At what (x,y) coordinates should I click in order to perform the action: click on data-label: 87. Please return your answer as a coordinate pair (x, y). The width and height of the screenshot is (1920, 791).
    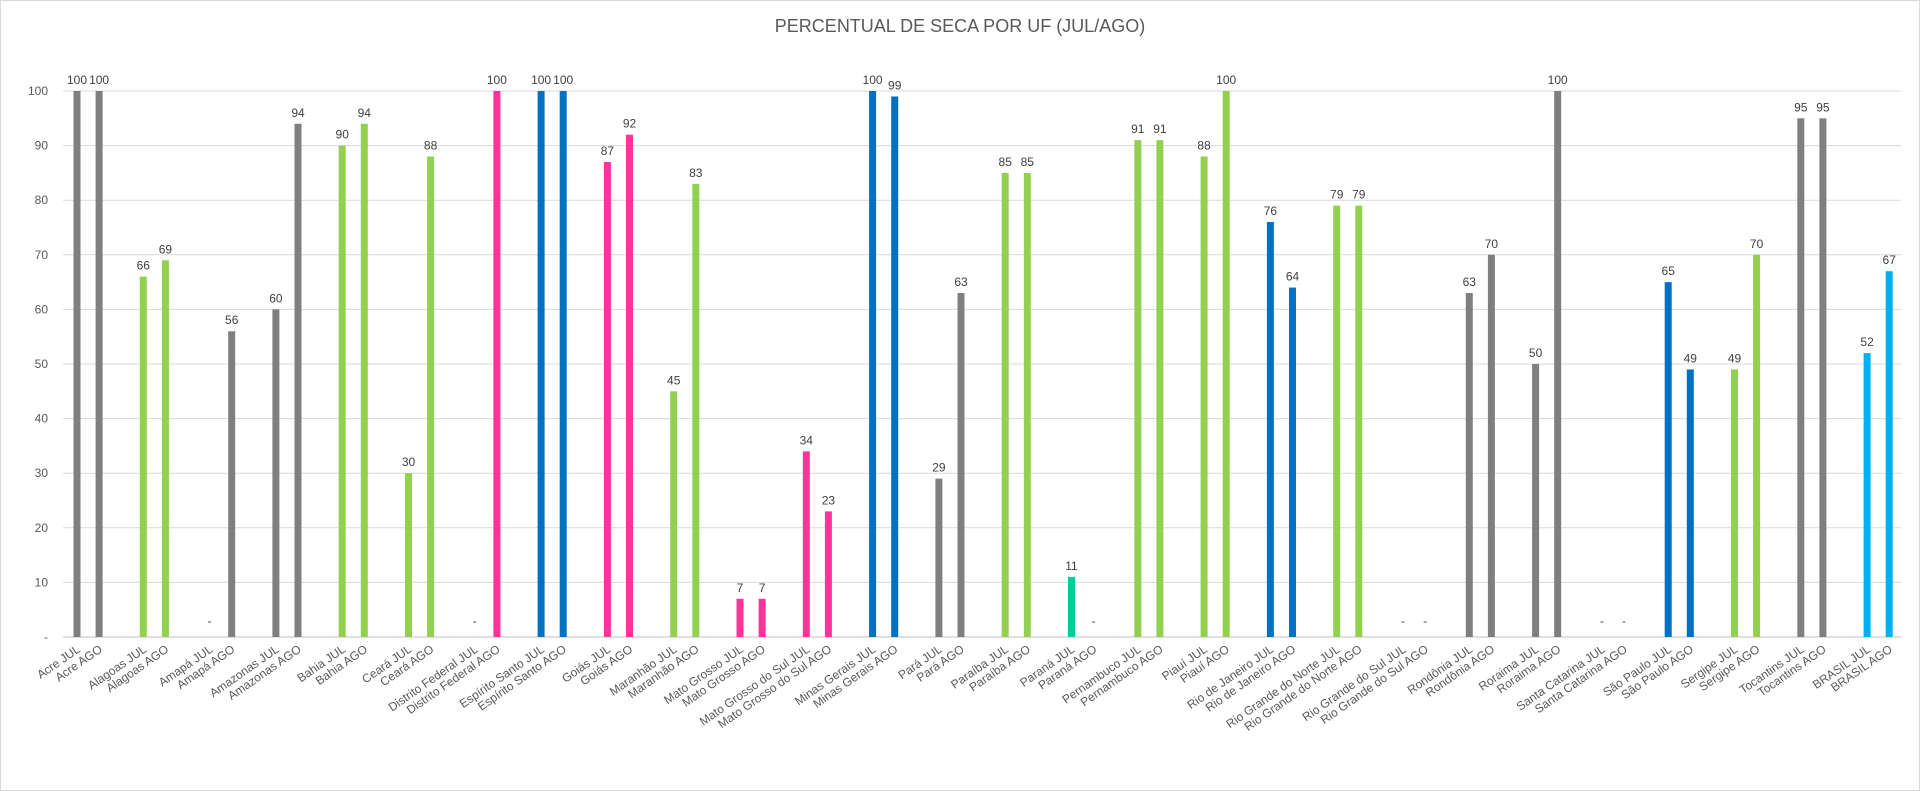
    Looking at the image, I should click on (608, 151).